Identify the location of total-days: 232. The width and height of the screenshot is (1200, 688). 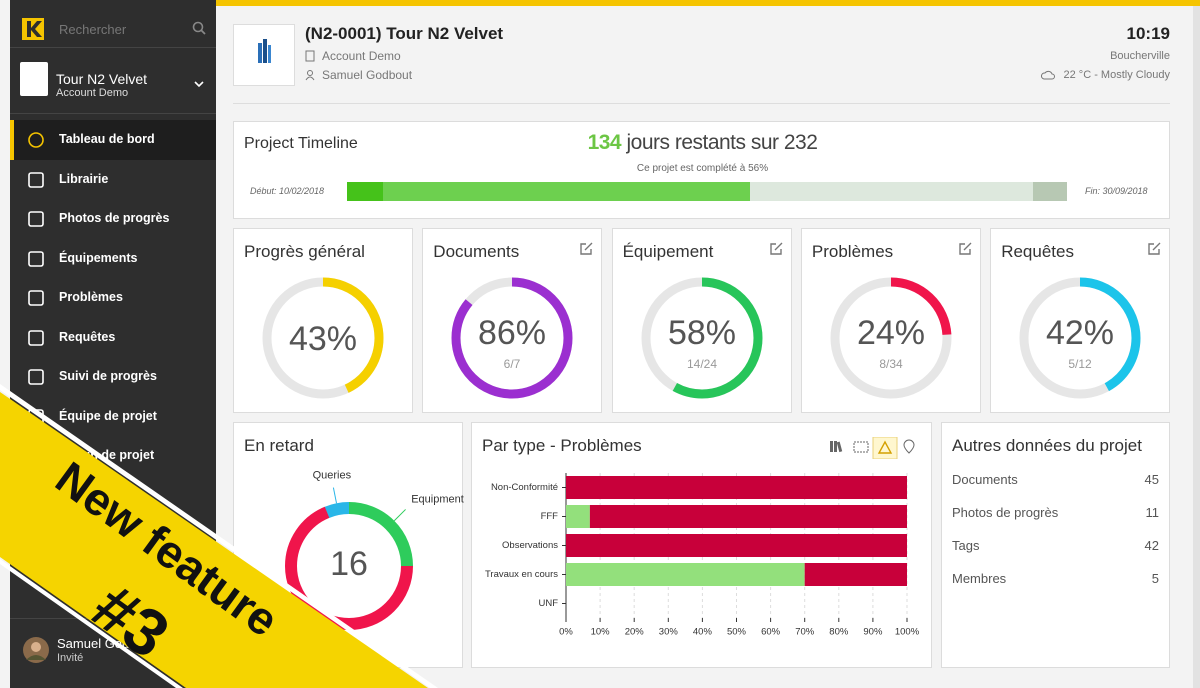
(800, 142).